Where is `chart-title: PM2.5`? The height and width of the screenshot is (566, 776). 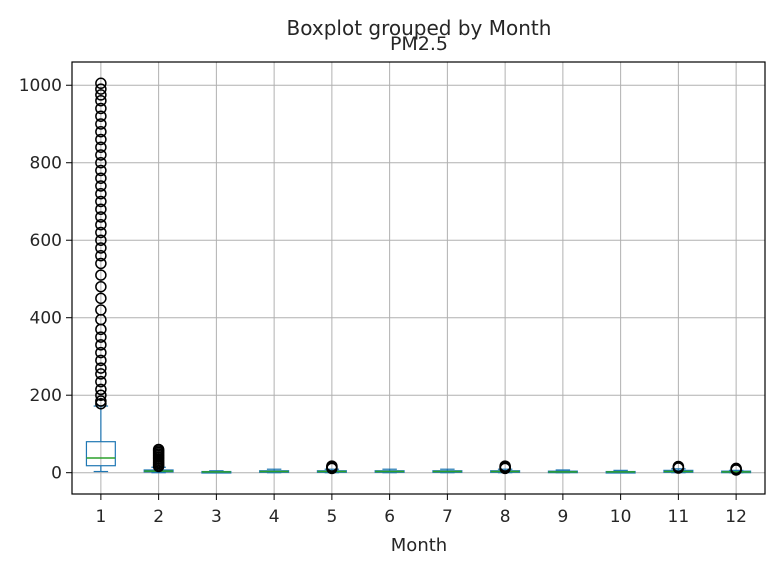 chart-title: PM2.5 is located at coordinates (419, 44).